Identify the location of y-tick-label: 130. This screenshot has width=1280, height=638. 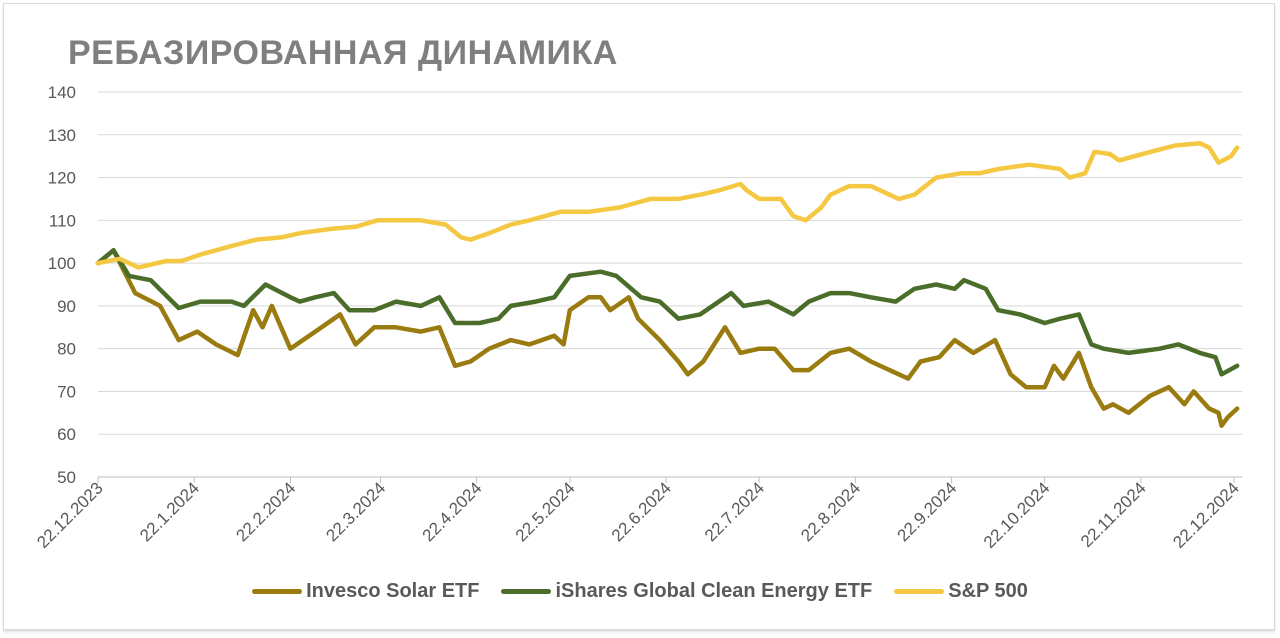
(62, 135).